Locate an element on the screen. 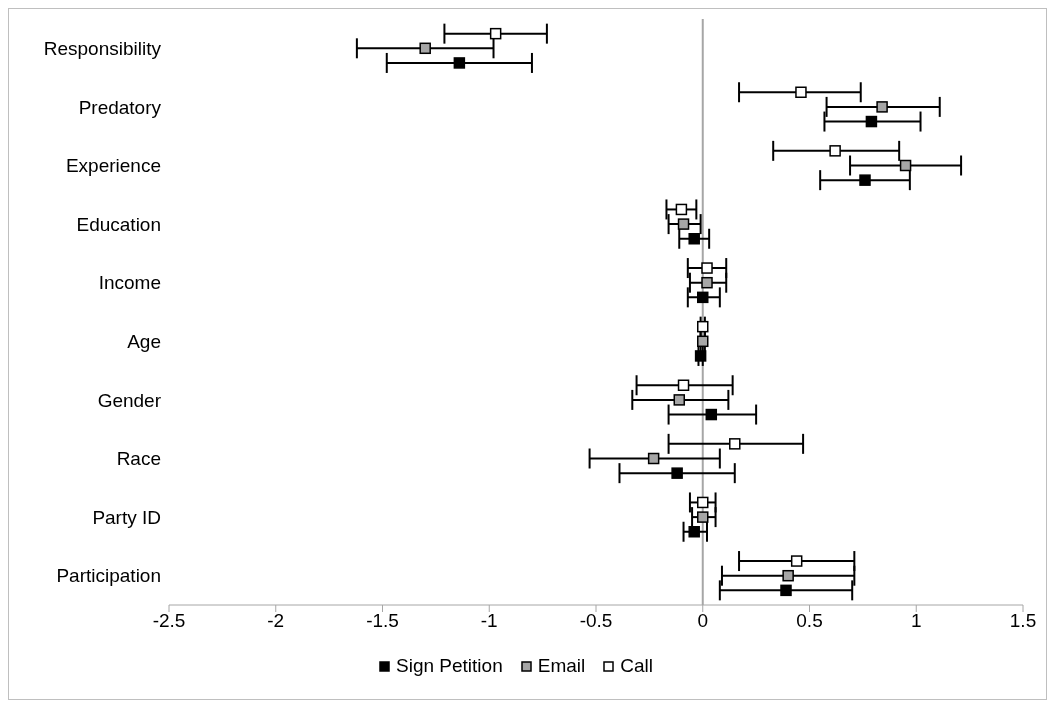 The height and width of the screenshot is (709, 1055). y-tick-label: Participation is located at coordinates (108, 576).